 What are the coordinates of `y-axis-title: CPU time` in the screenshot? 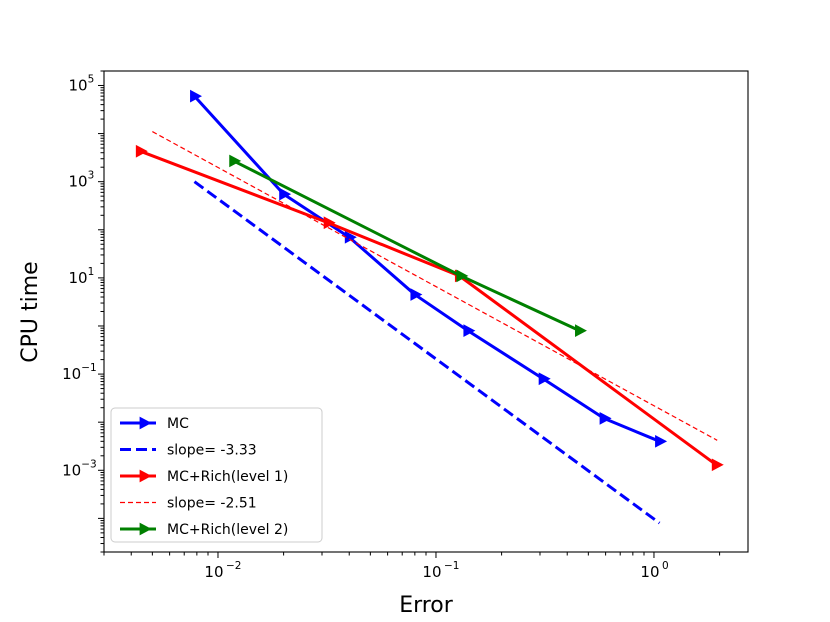 It's located at (30, 311).